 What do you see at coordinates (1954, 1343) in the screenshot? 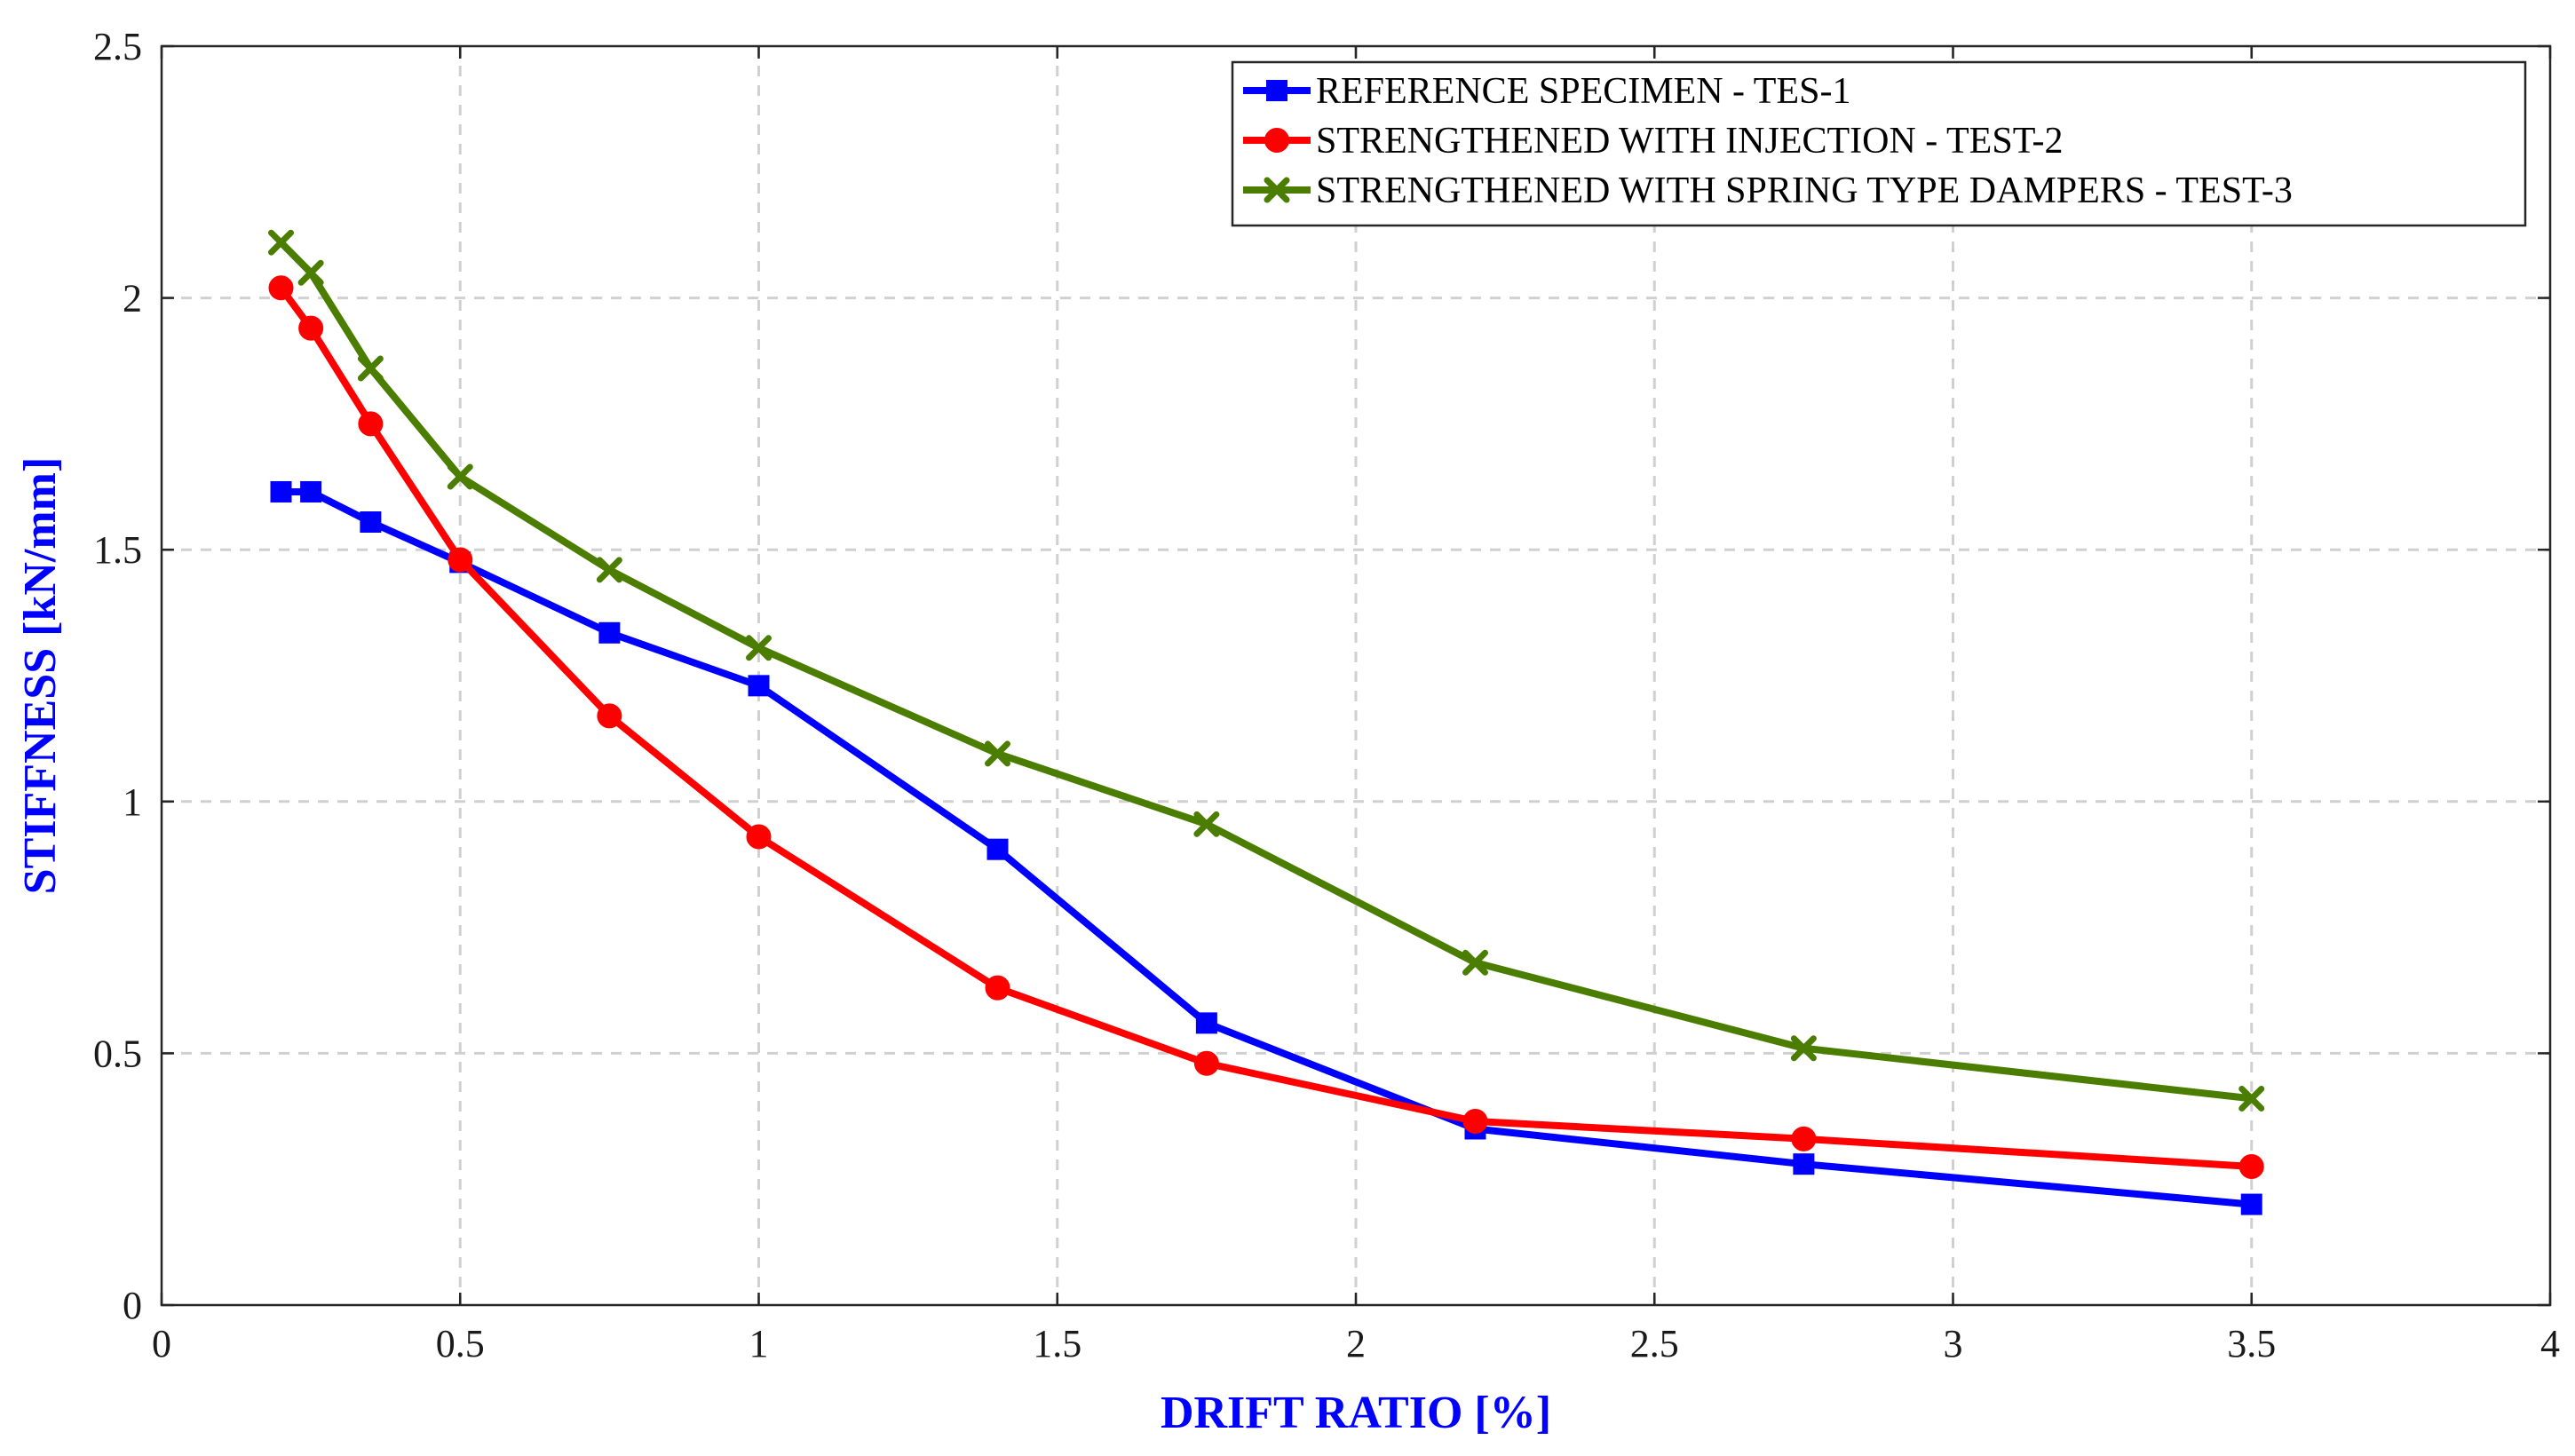
I see `x-tick-label: 3` at bounding box center [1954, 1343].